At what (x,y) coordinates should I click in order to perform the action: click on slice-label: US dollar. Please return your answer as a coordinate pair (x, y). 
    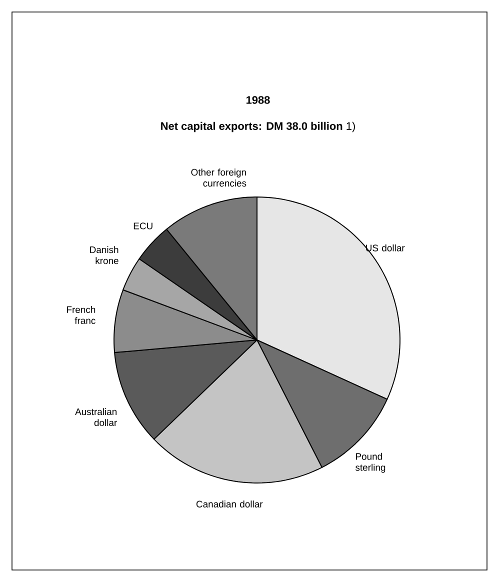
    Looking at the image, I should click on (385, 248).